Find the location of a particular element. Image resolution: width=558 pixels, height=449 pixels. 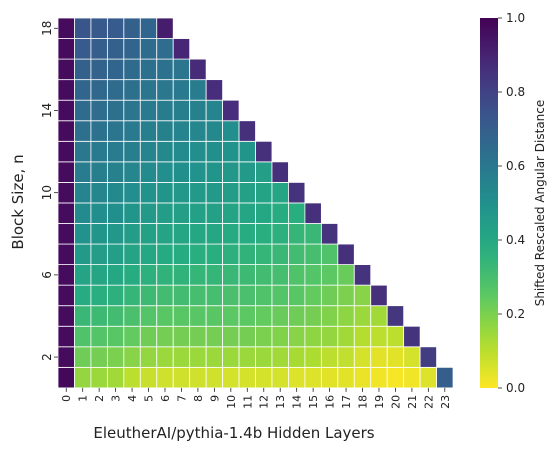

x-tick-label: 12 is located at coordinates (264, 402).